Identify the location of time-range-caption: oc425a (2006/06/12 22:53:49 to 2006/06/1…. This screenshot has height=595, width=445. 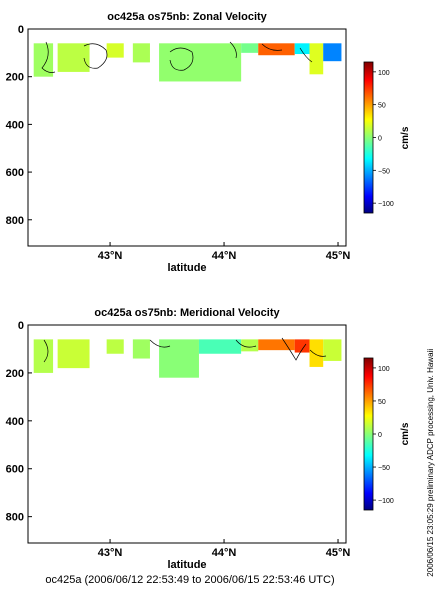
(189, 580).